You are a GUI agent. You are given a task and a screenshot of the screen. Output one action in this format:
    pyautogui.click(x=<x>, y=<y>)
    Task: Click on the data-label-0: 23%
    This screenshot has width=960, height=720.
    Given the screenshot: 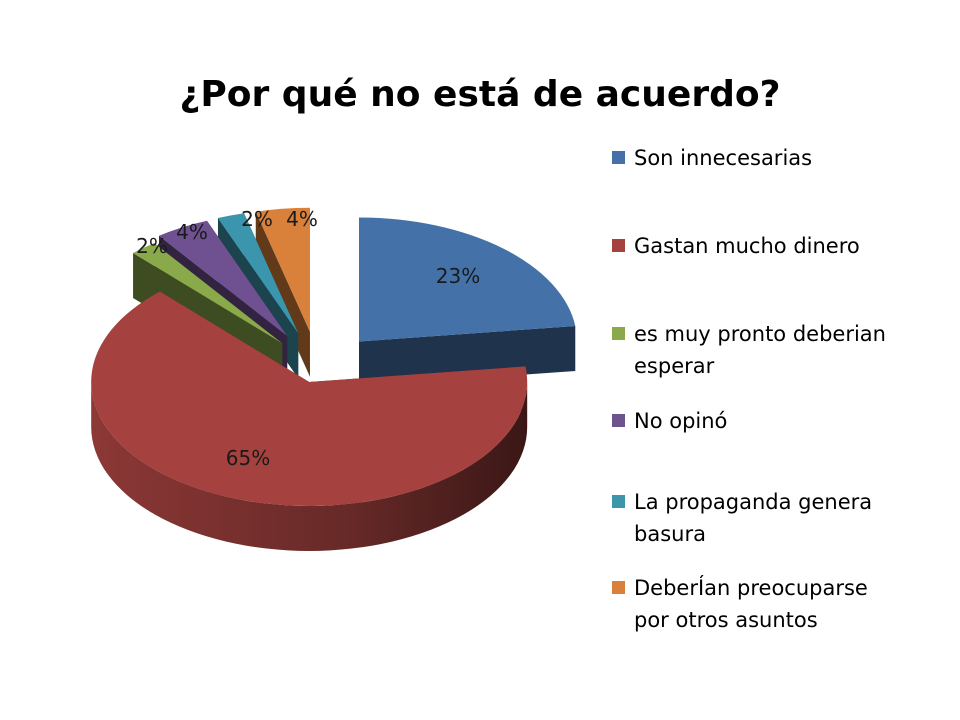 What is the action you would take?
    pyautogui.click(x=458, y=276)
    